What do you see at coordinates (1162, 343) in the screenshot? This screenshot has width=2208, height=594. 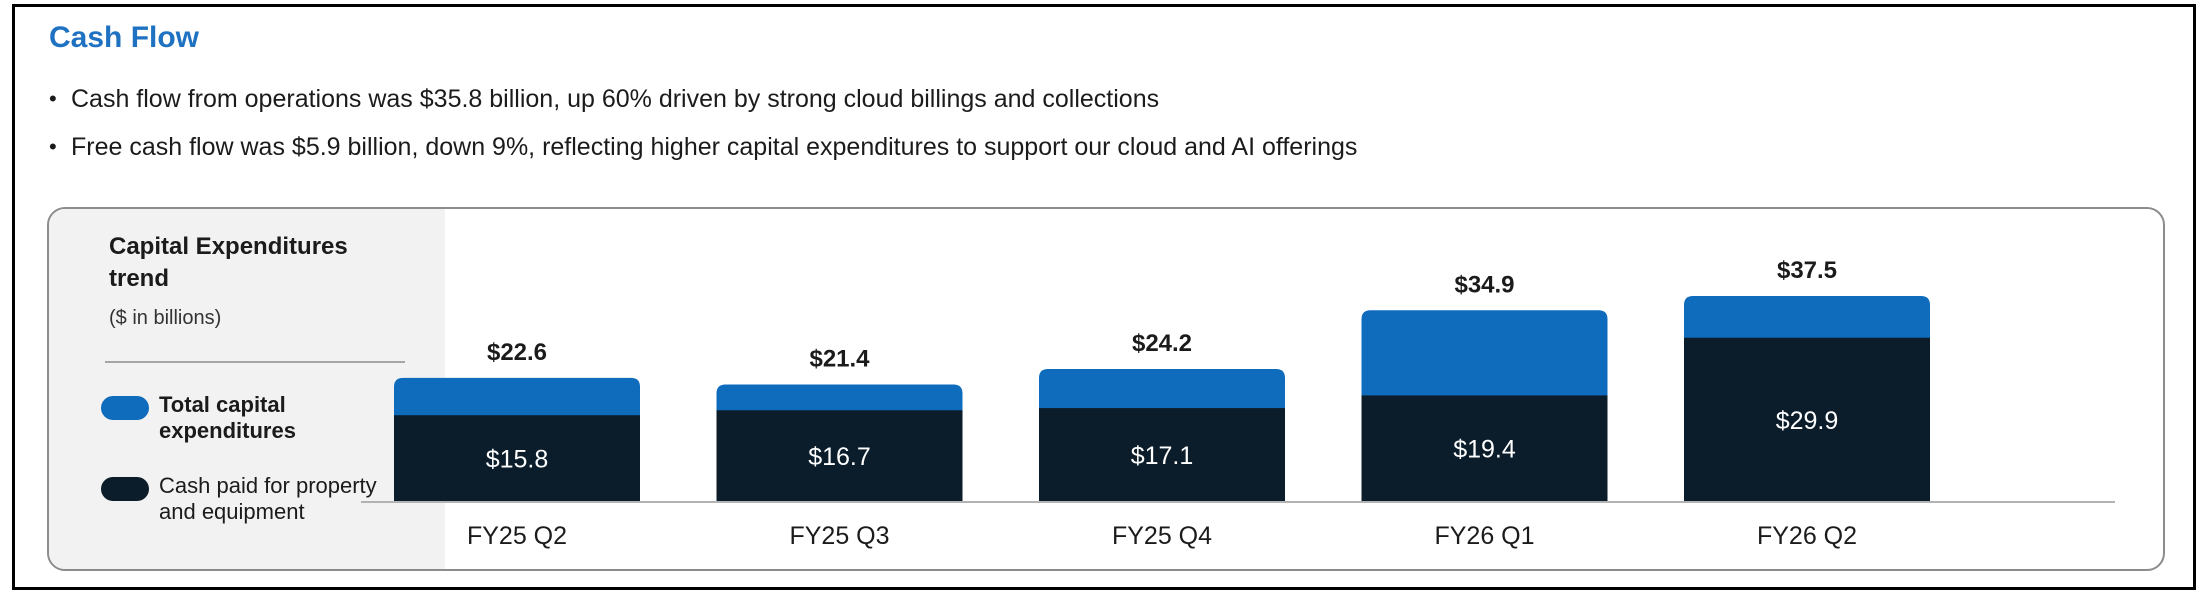 I see `value-label-total-fy25-q4: $24.2` at bounding box center [1162, 343].